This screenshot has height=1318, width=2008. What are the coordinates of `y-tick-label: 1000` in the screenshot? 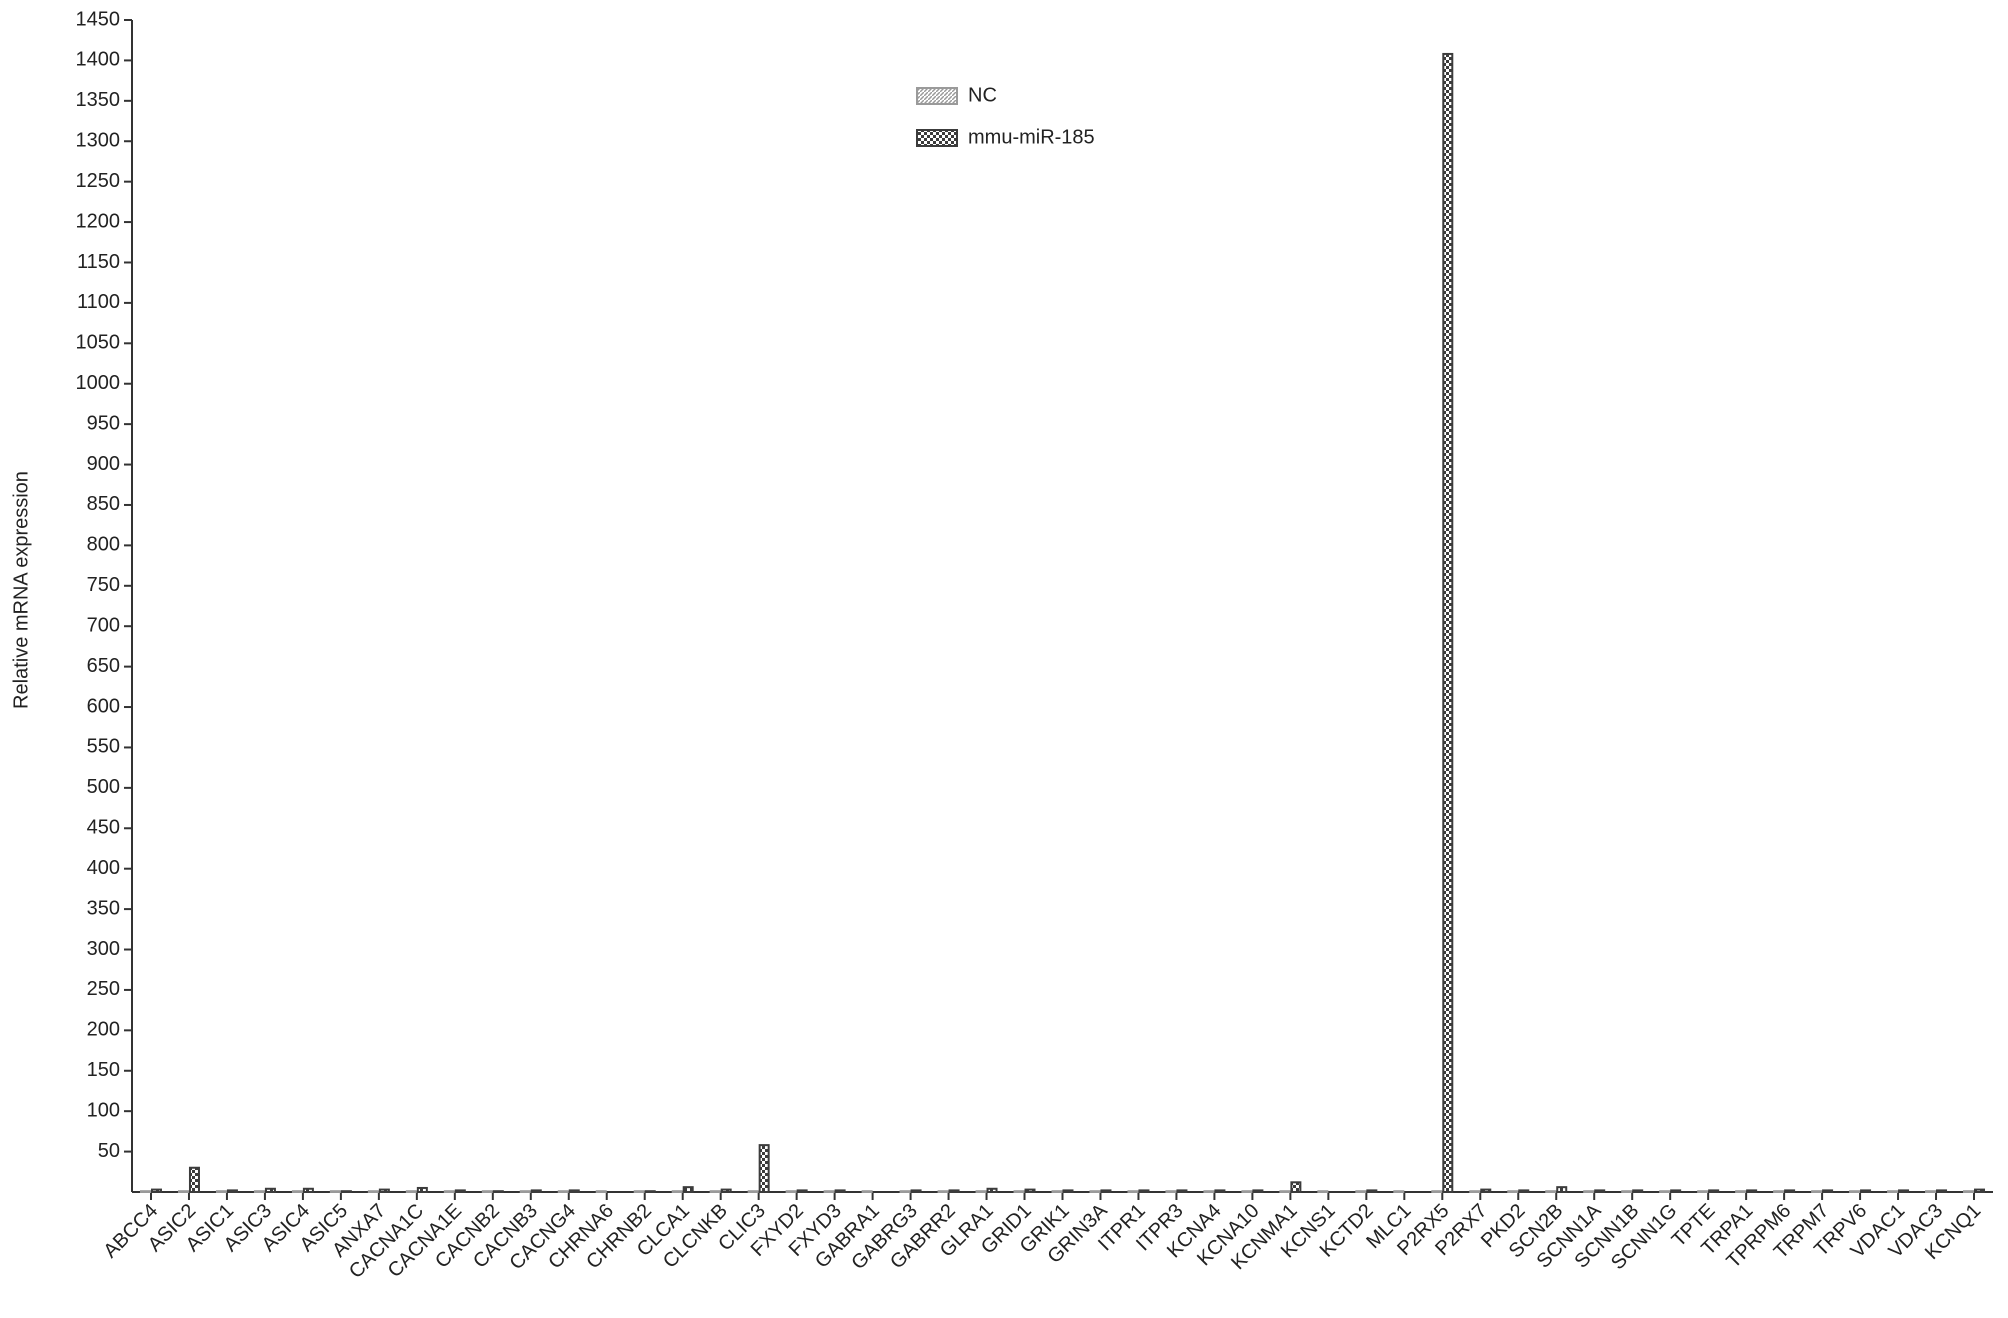 It's located at (98, 383).